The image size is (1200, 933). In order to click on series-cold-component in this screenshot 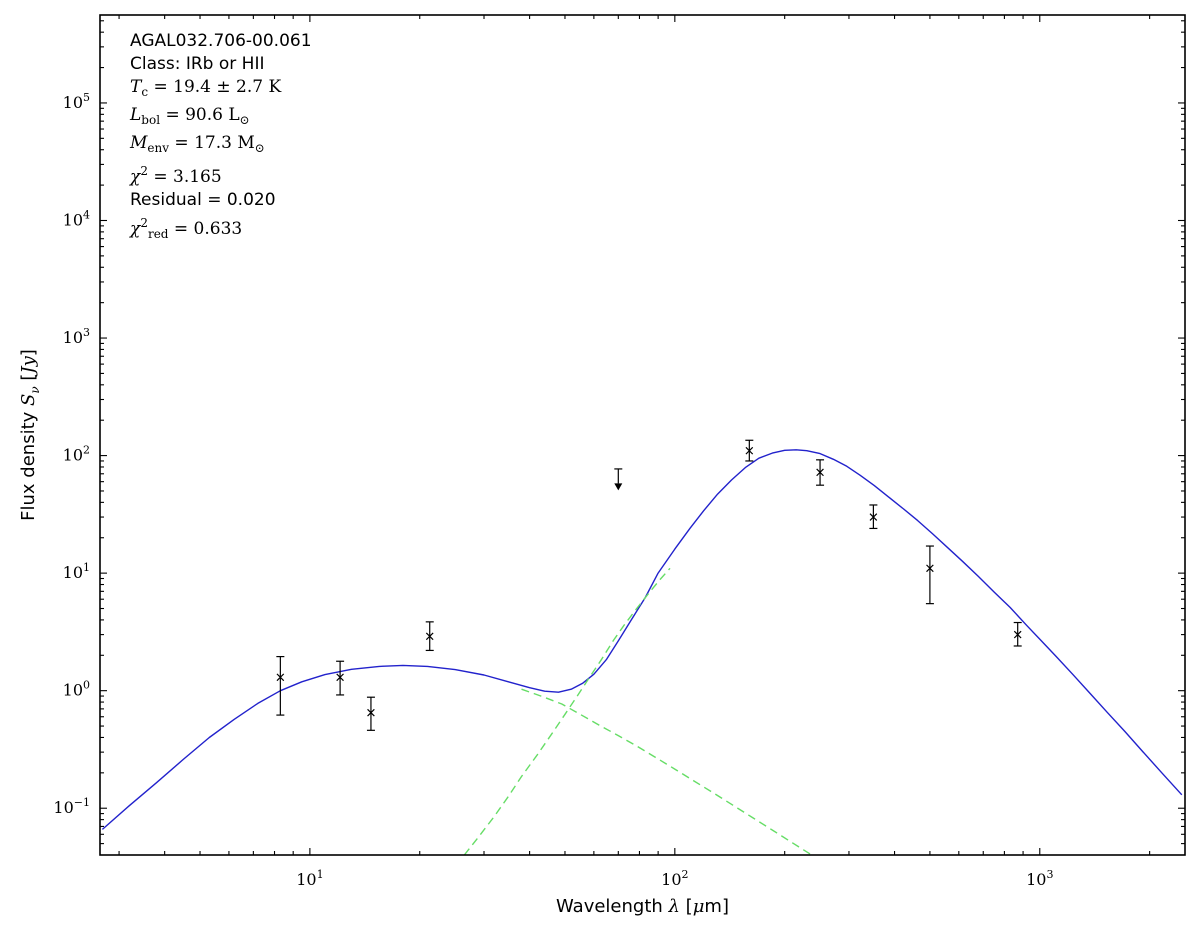, I will do `click(567, 711)`.